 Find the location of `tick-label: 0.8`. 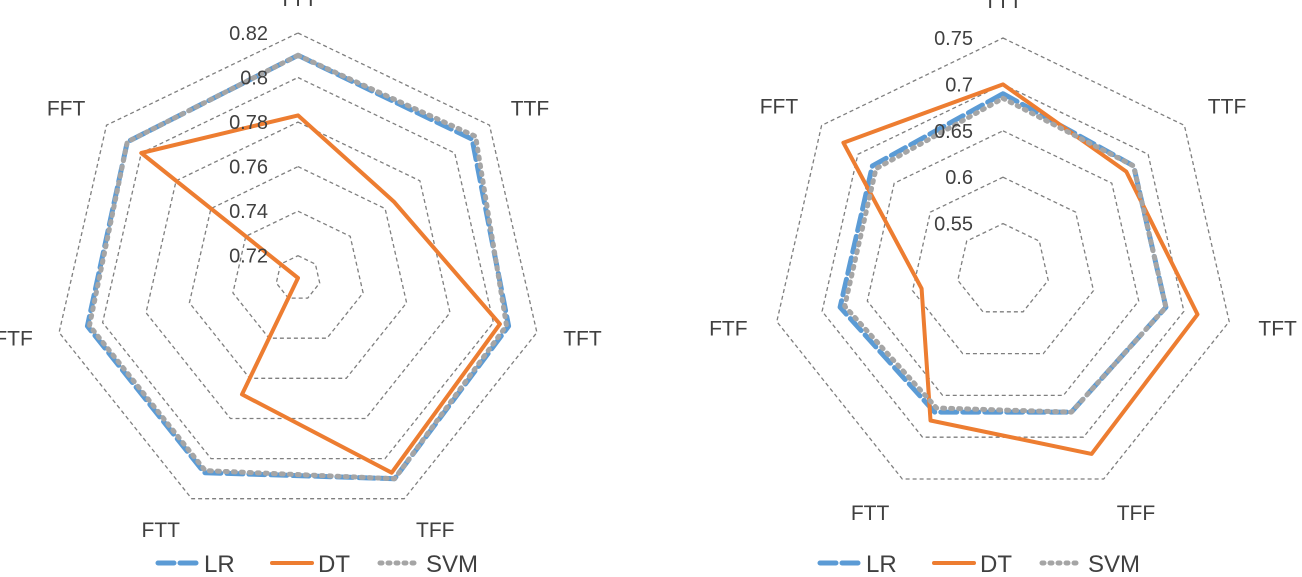

tick-label: 0.8 is located at coordinates (254, 79).